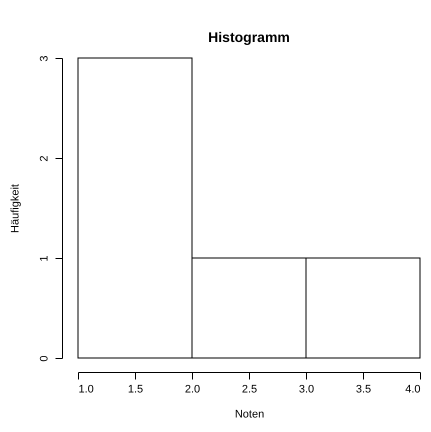 The image size is (431, 432). Describe the element at coordinates (44, 58) in the screenshot. I see `y-tick-label: 3` at that location.